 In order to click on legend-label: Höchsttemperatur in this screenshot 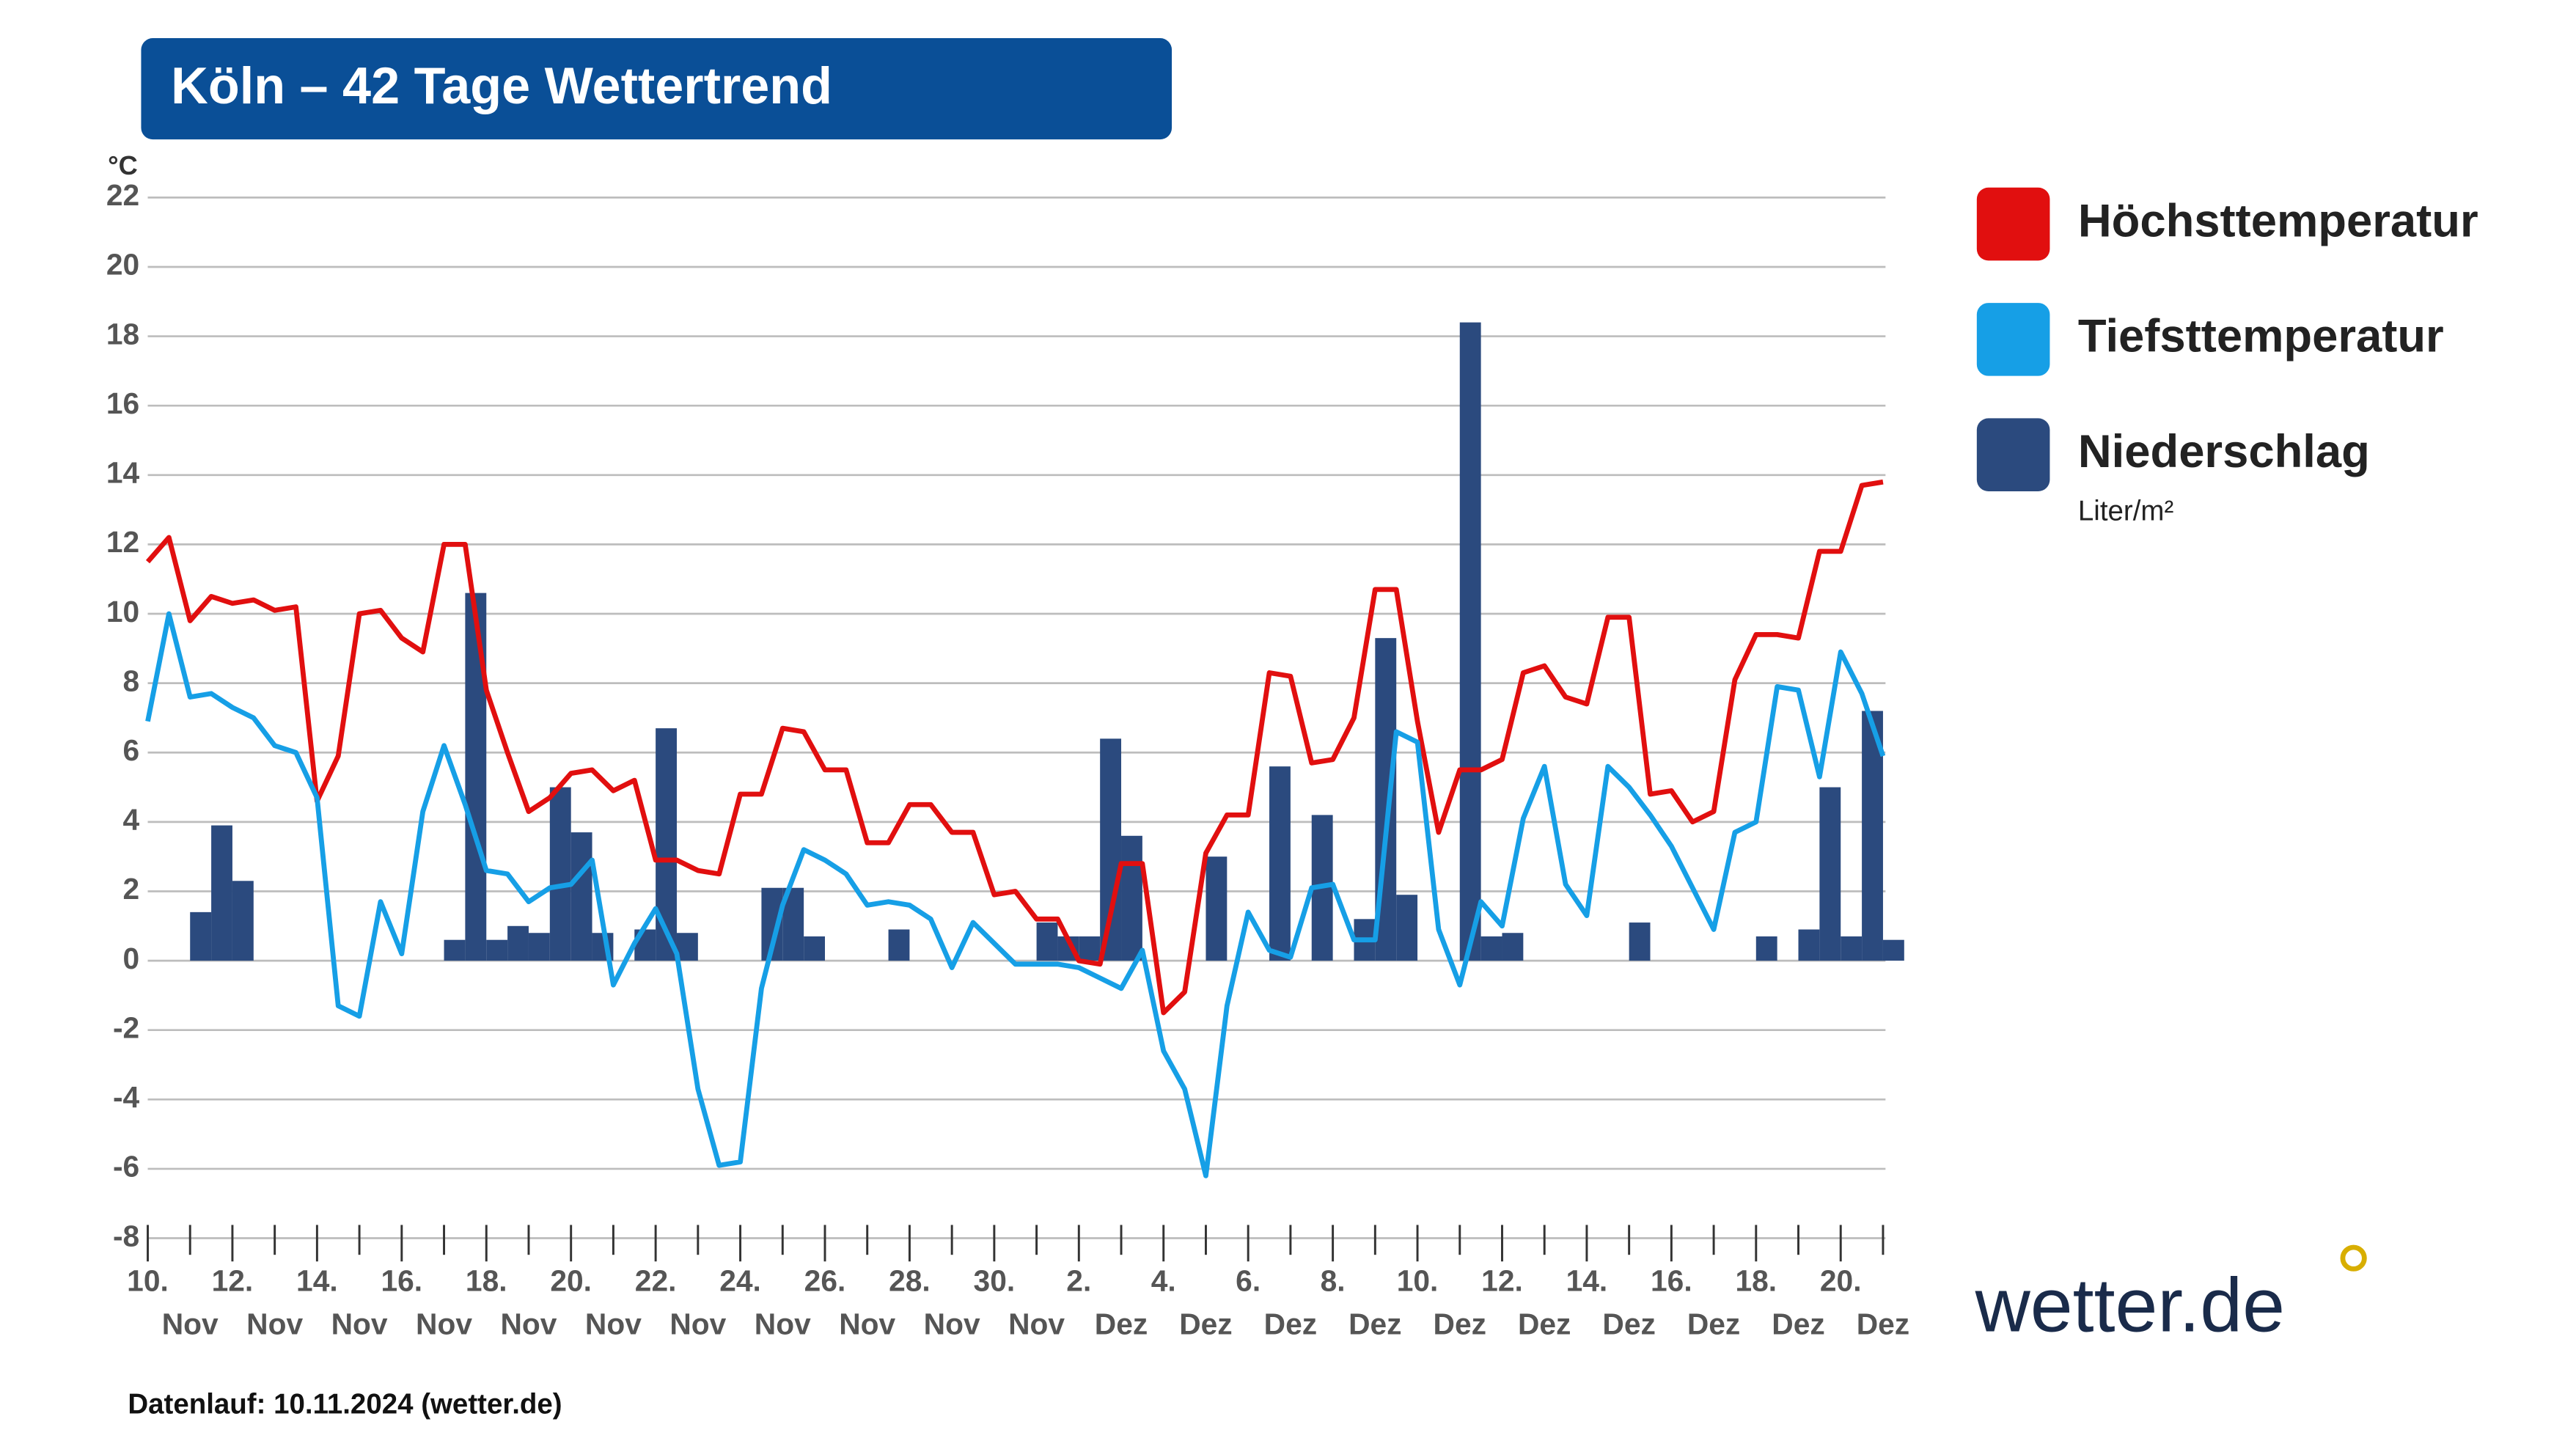, I will do `click(2278, 220)`.